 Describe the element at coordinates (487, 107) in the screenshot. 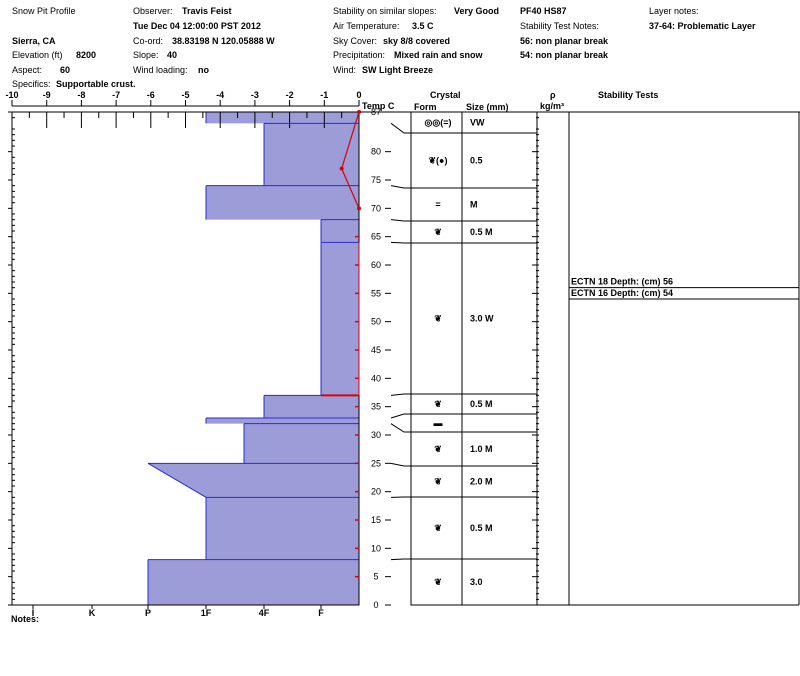

I see `size-column-header: Size (mm)` at that location.